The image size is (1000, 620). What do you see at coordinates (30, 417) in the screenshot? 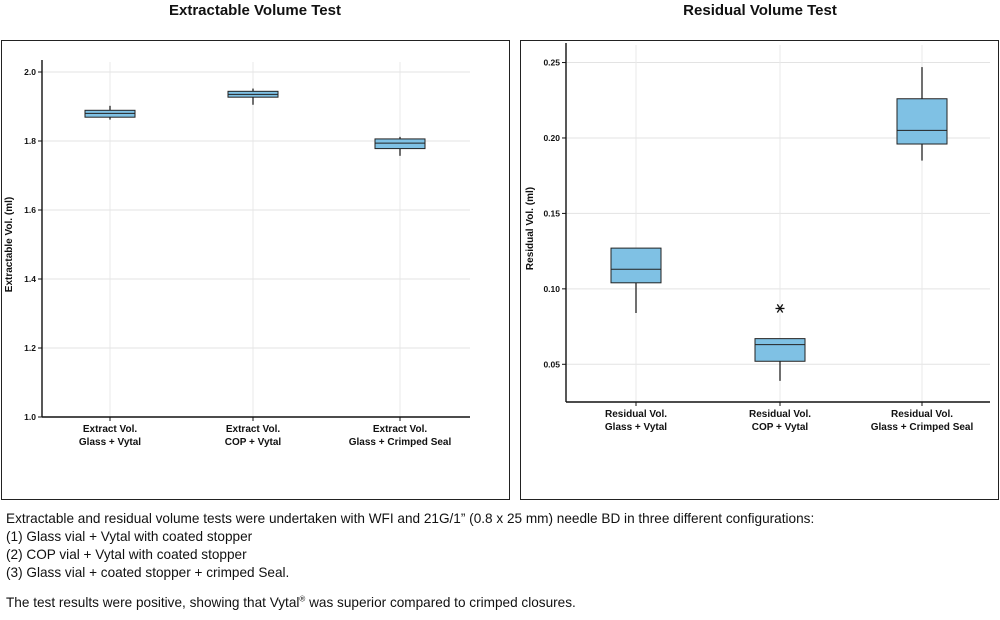
I see `extractable-y-tick-label: 1.0` at bounding box center [30, 417].